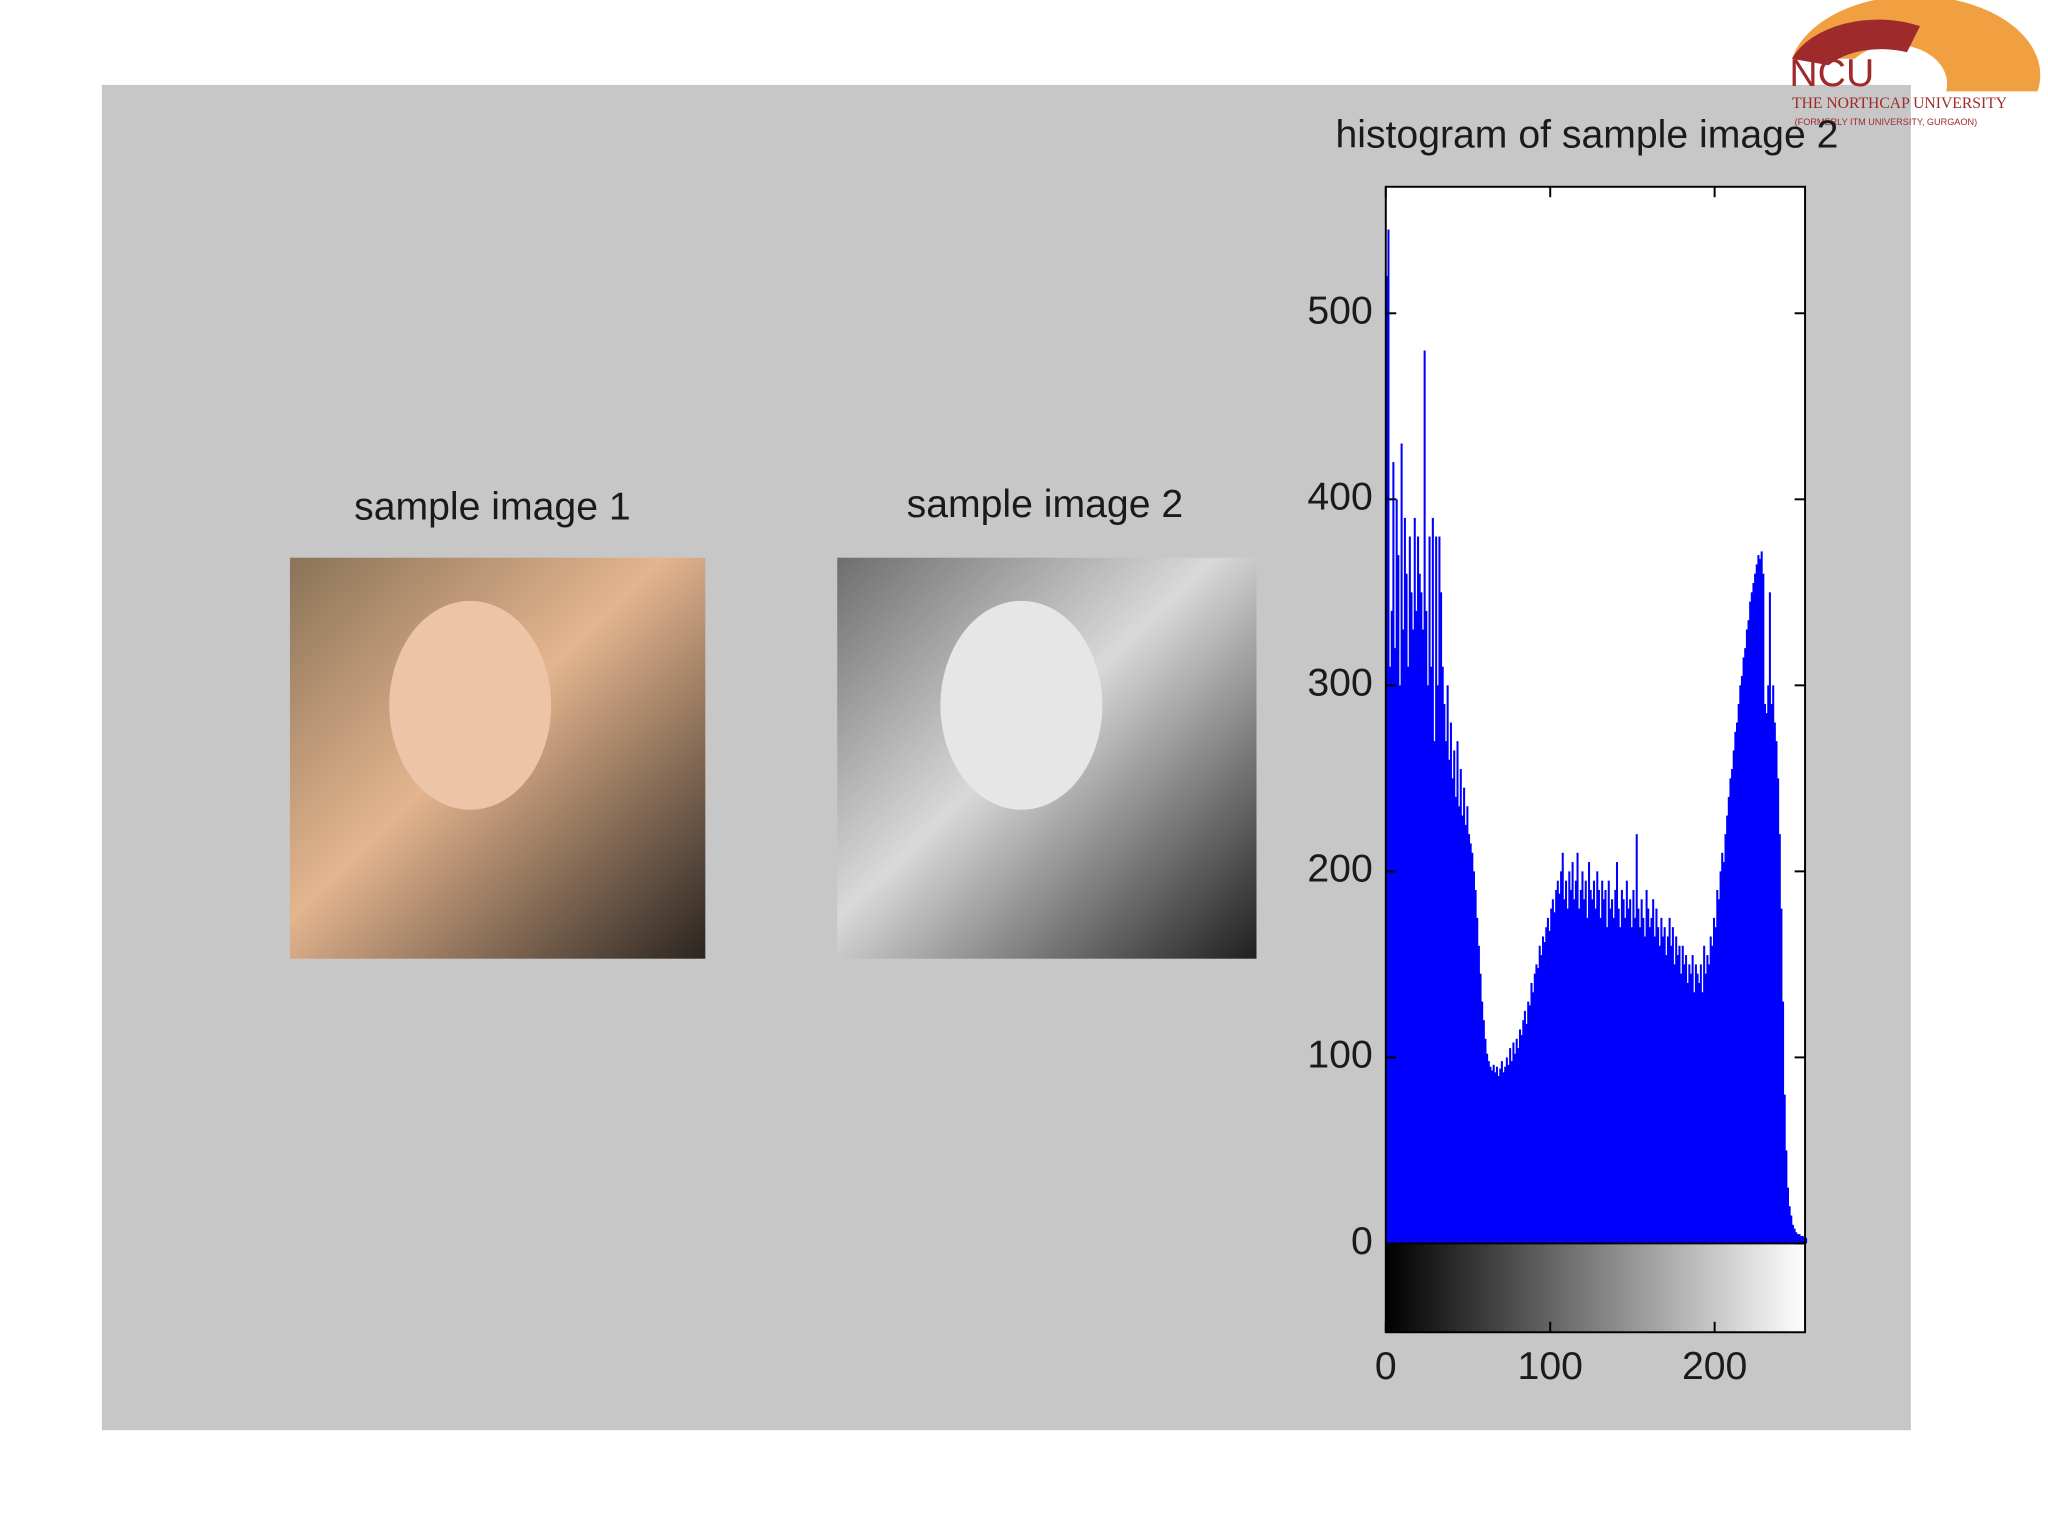  I want to click on y-tick-label: 0, so click(1362, 1241).